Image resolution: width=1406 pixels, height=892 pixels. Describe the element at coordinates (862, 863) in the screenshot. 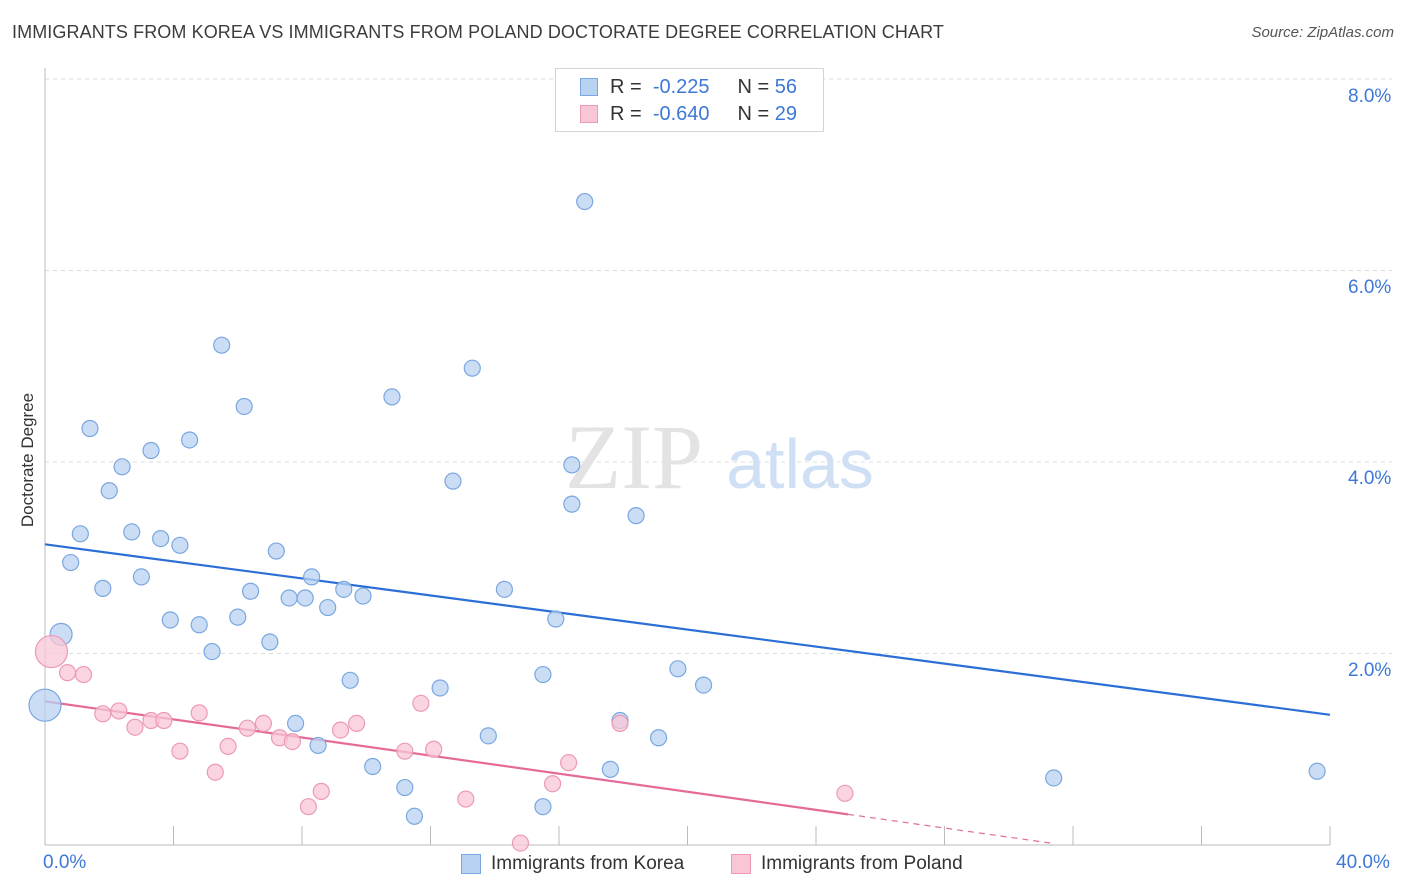

I see `poland-legend-label: Immigrants from Poland` at that location.